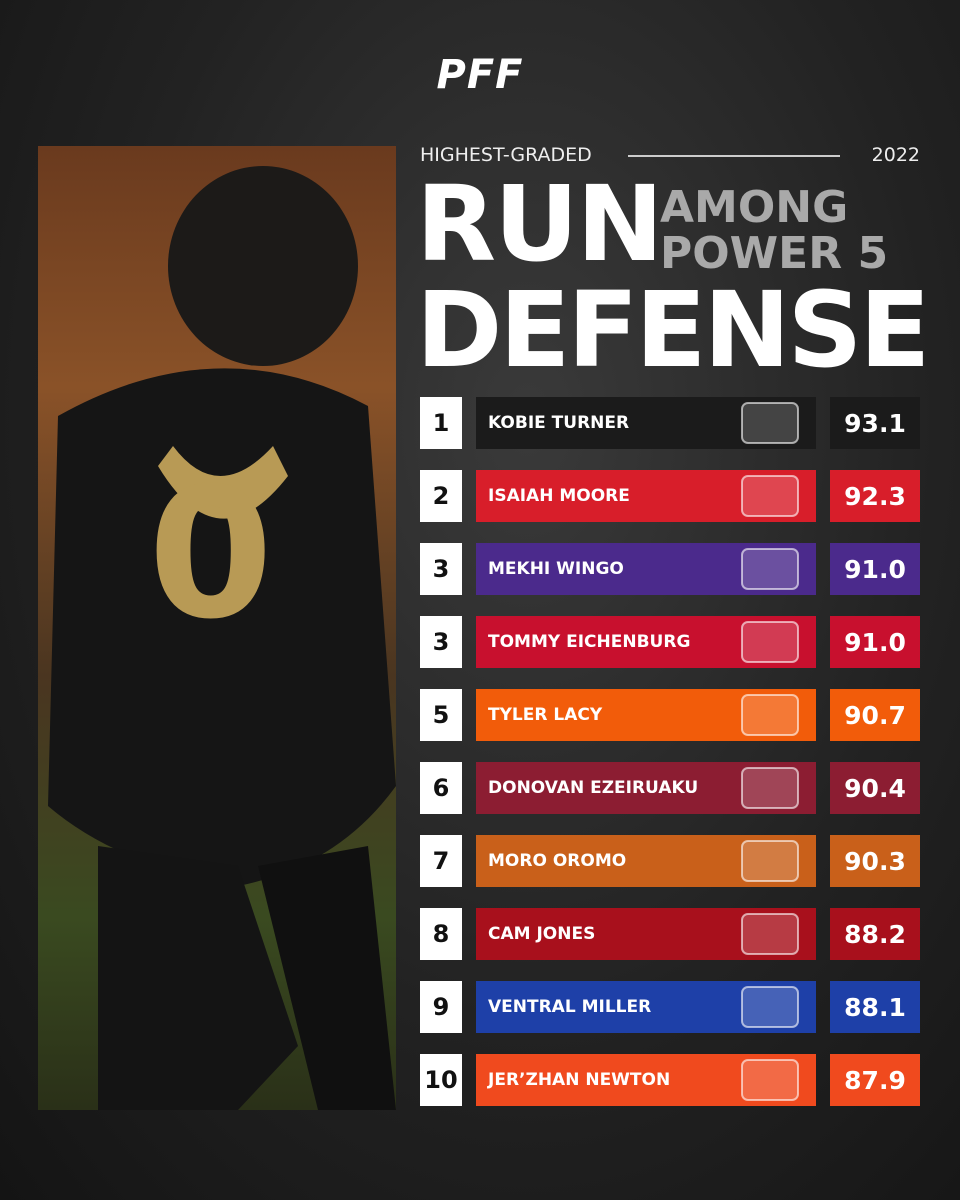 This screenshot has width=960, height=1200. What do you see at coordinates (579, 1080) in the screenshot?
I see `player-name: JER’ZHAN NEWTON` at bounding box center [579, 1080].